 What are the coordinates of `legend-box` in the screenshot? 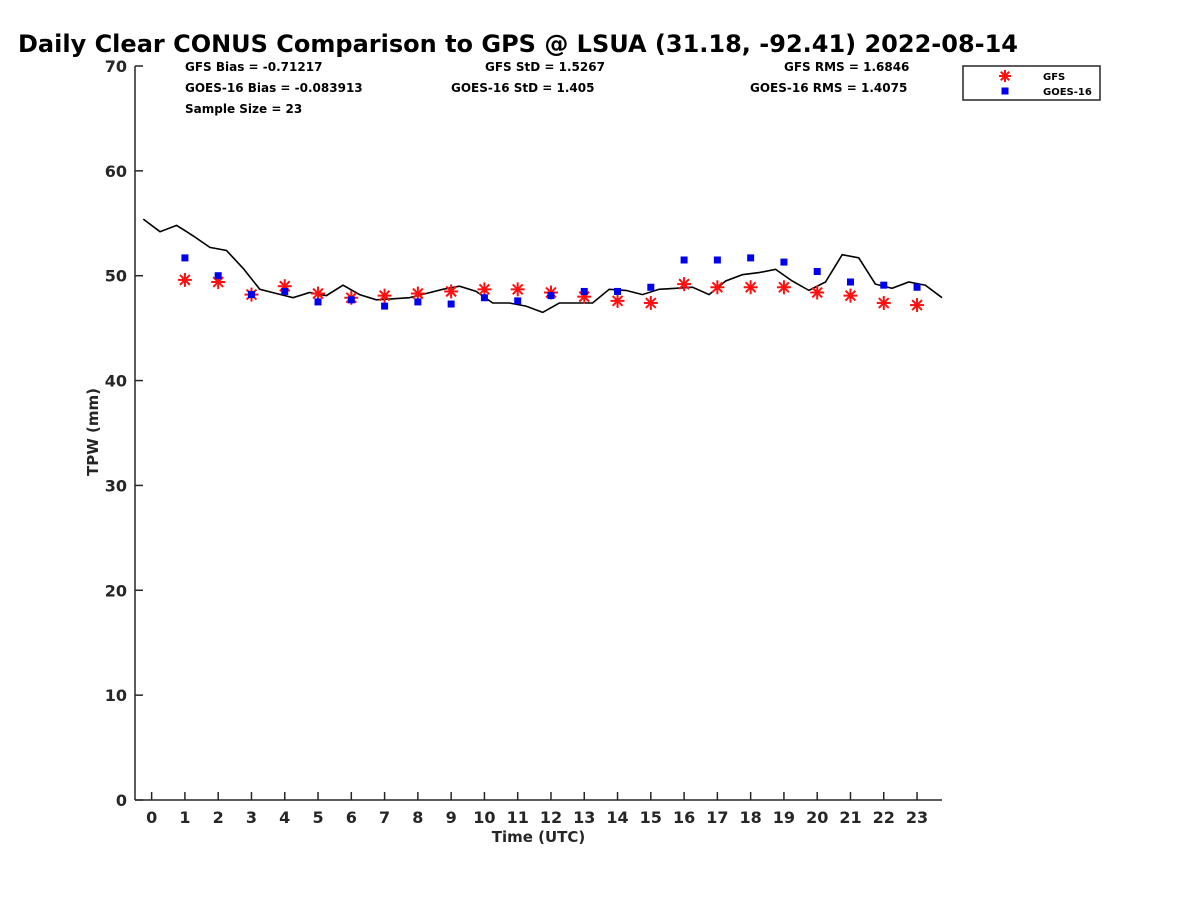 It's located at (1031, 83).